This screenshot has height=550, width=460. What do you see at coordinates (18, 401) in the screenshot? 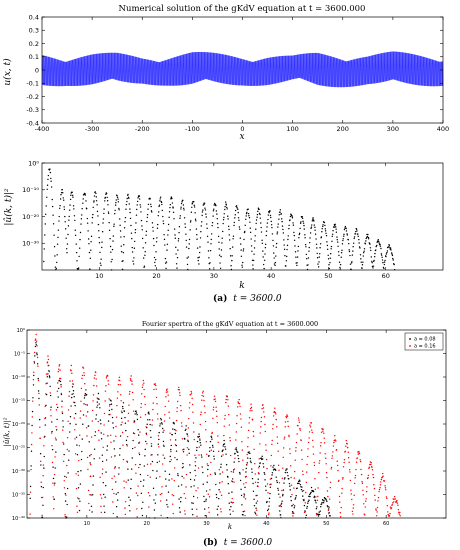
I see `panel3-ytick-label: 10⁻¹⁵` at bounding box center [18, 401].